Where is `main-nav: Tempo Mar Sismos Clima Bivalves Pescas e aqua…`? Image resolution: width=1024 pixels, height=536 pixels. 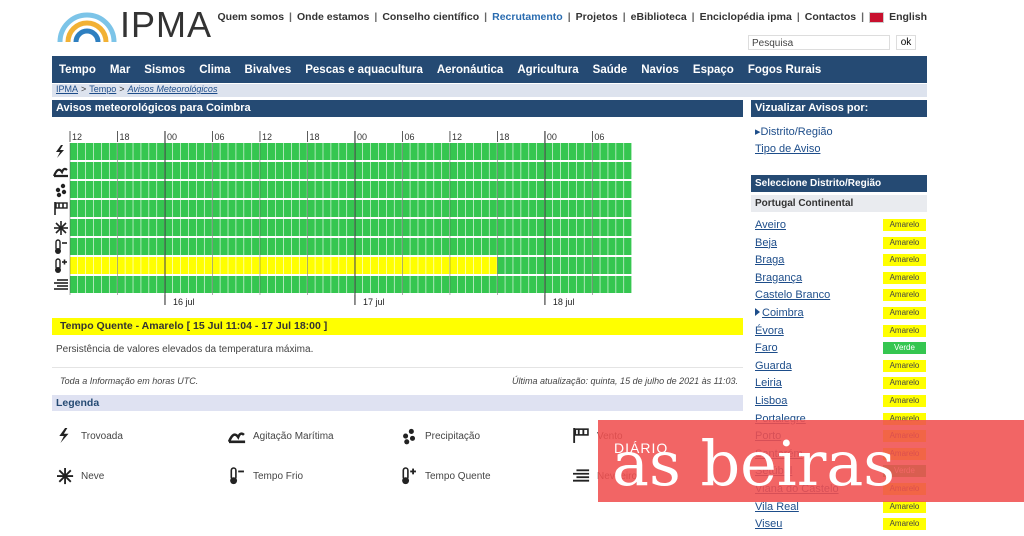 main-nav: Tempo Mar Sismos Clima Bivalves Pescas e aqua… is located at coordinates (489, 69).